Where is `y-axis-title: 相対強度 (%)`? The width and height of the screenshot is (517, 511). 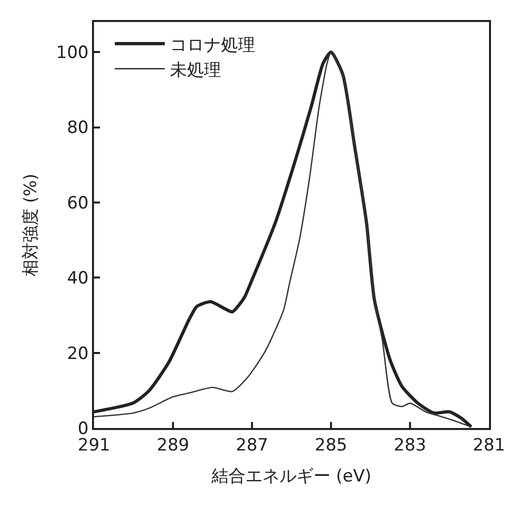 y-axis-title: 相対強度 (%) is located at coordinates (31, 225).